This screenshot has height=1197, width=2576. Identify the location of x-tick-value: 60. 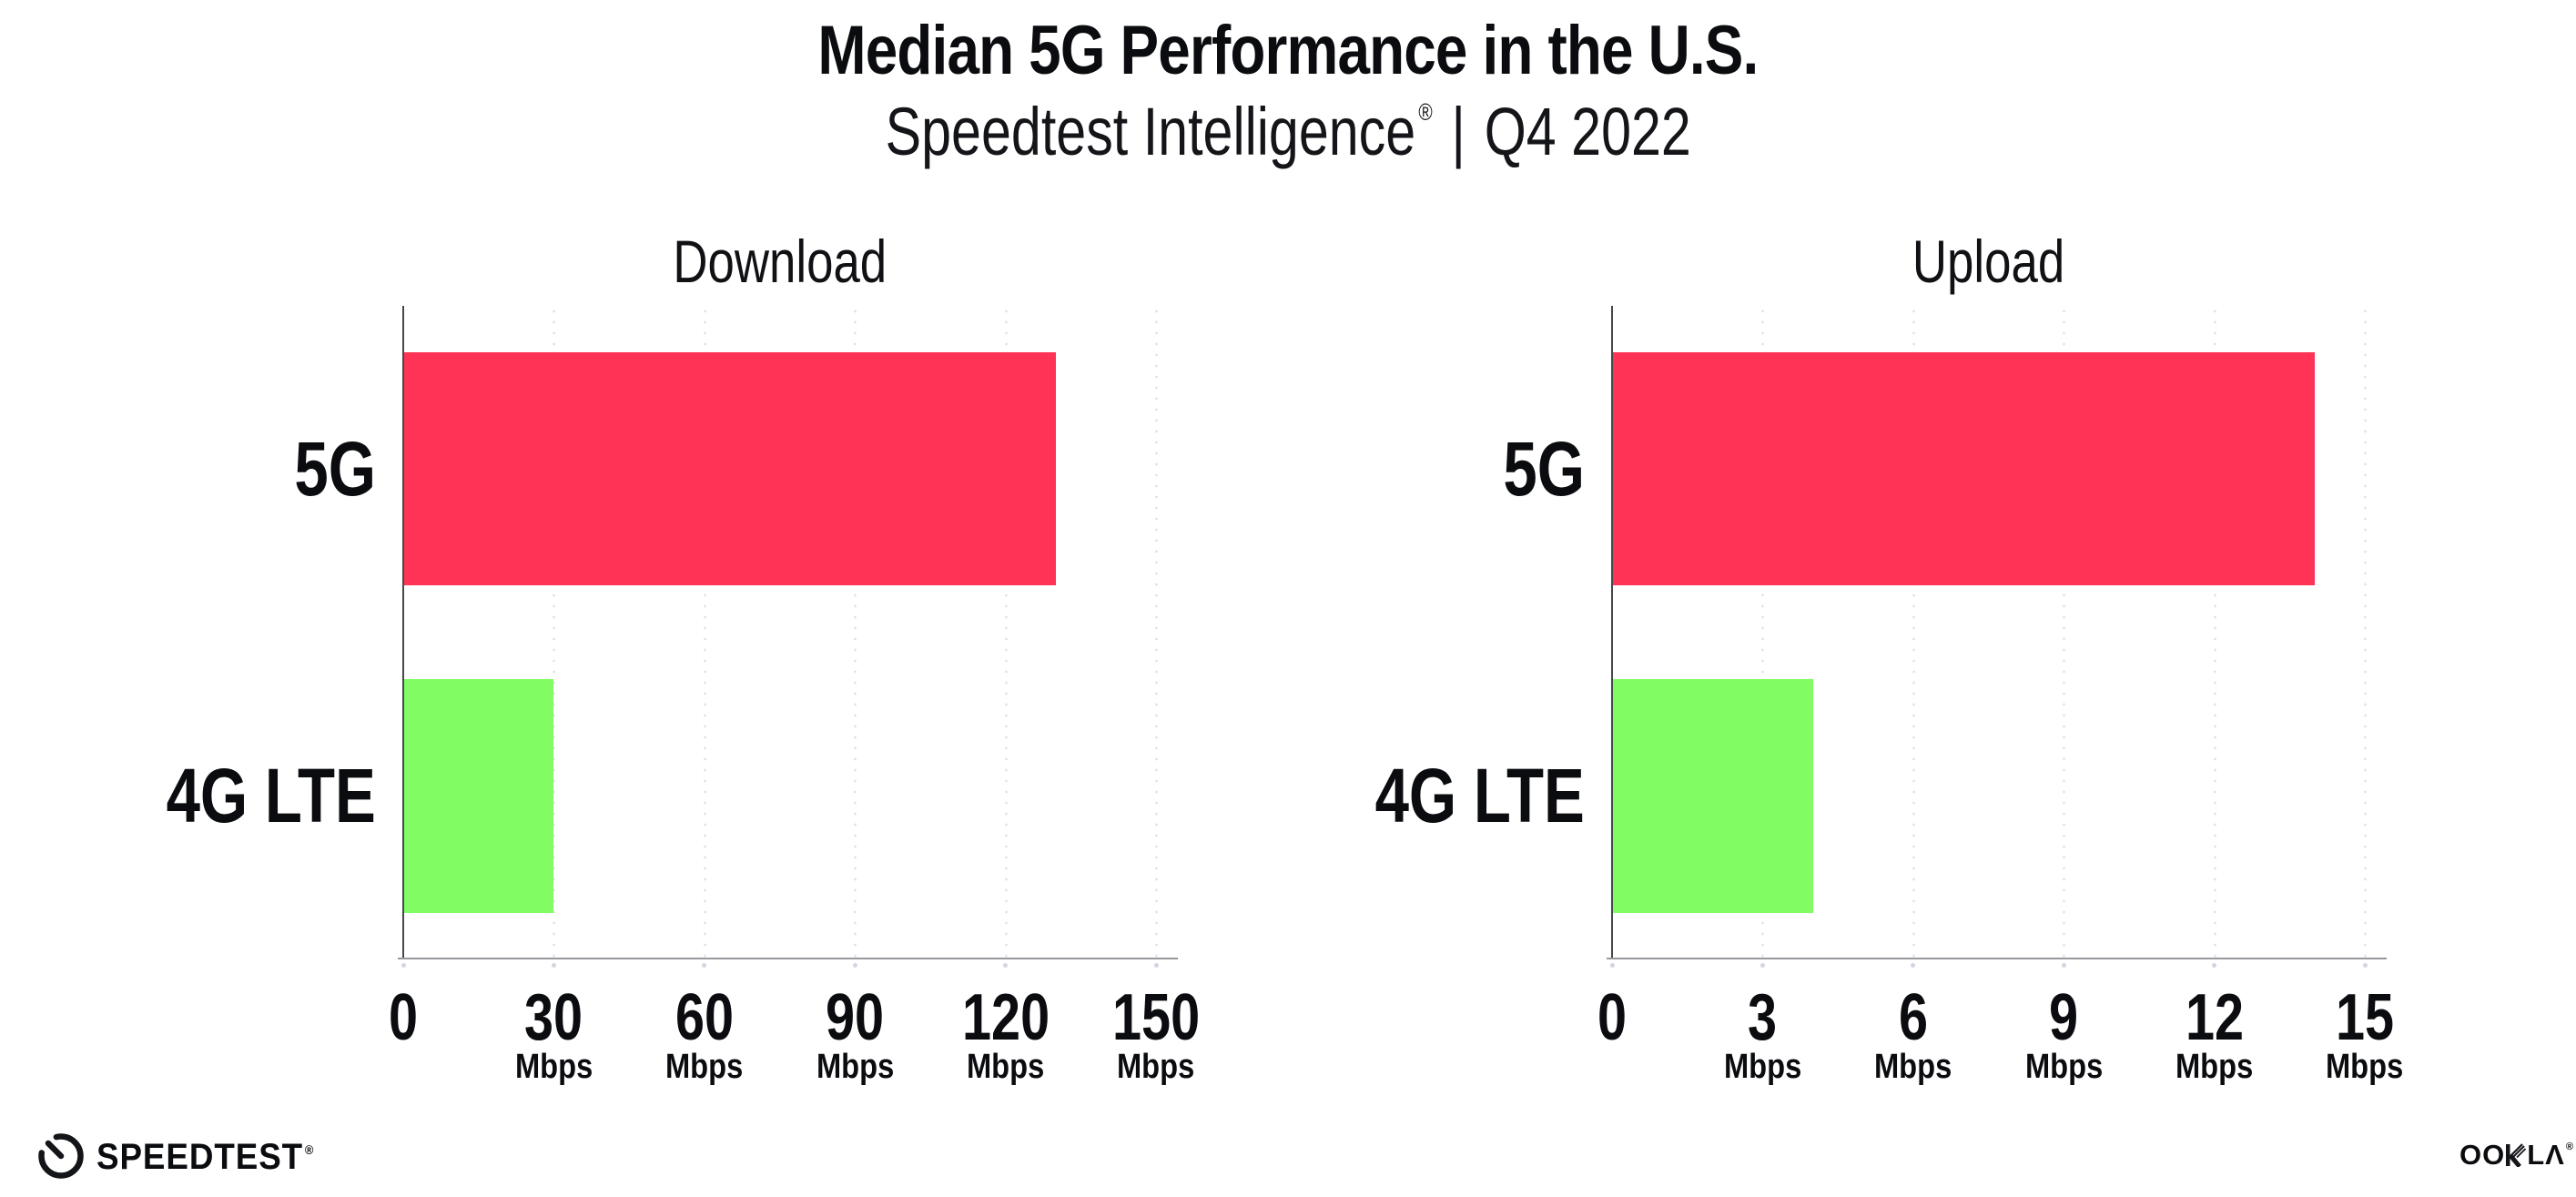
(704, 1018).